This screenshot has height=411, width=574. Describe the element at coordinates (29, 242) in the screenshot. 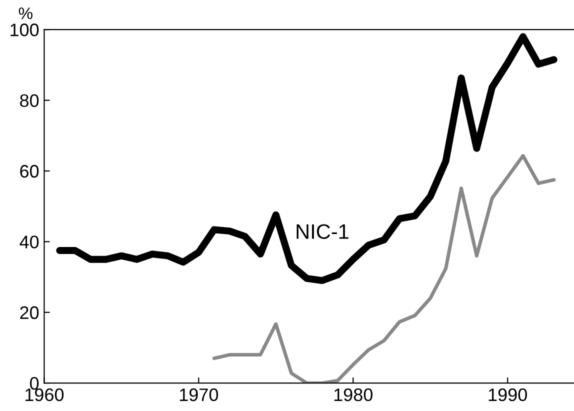

I see `y-tick-label: 40` at that location.